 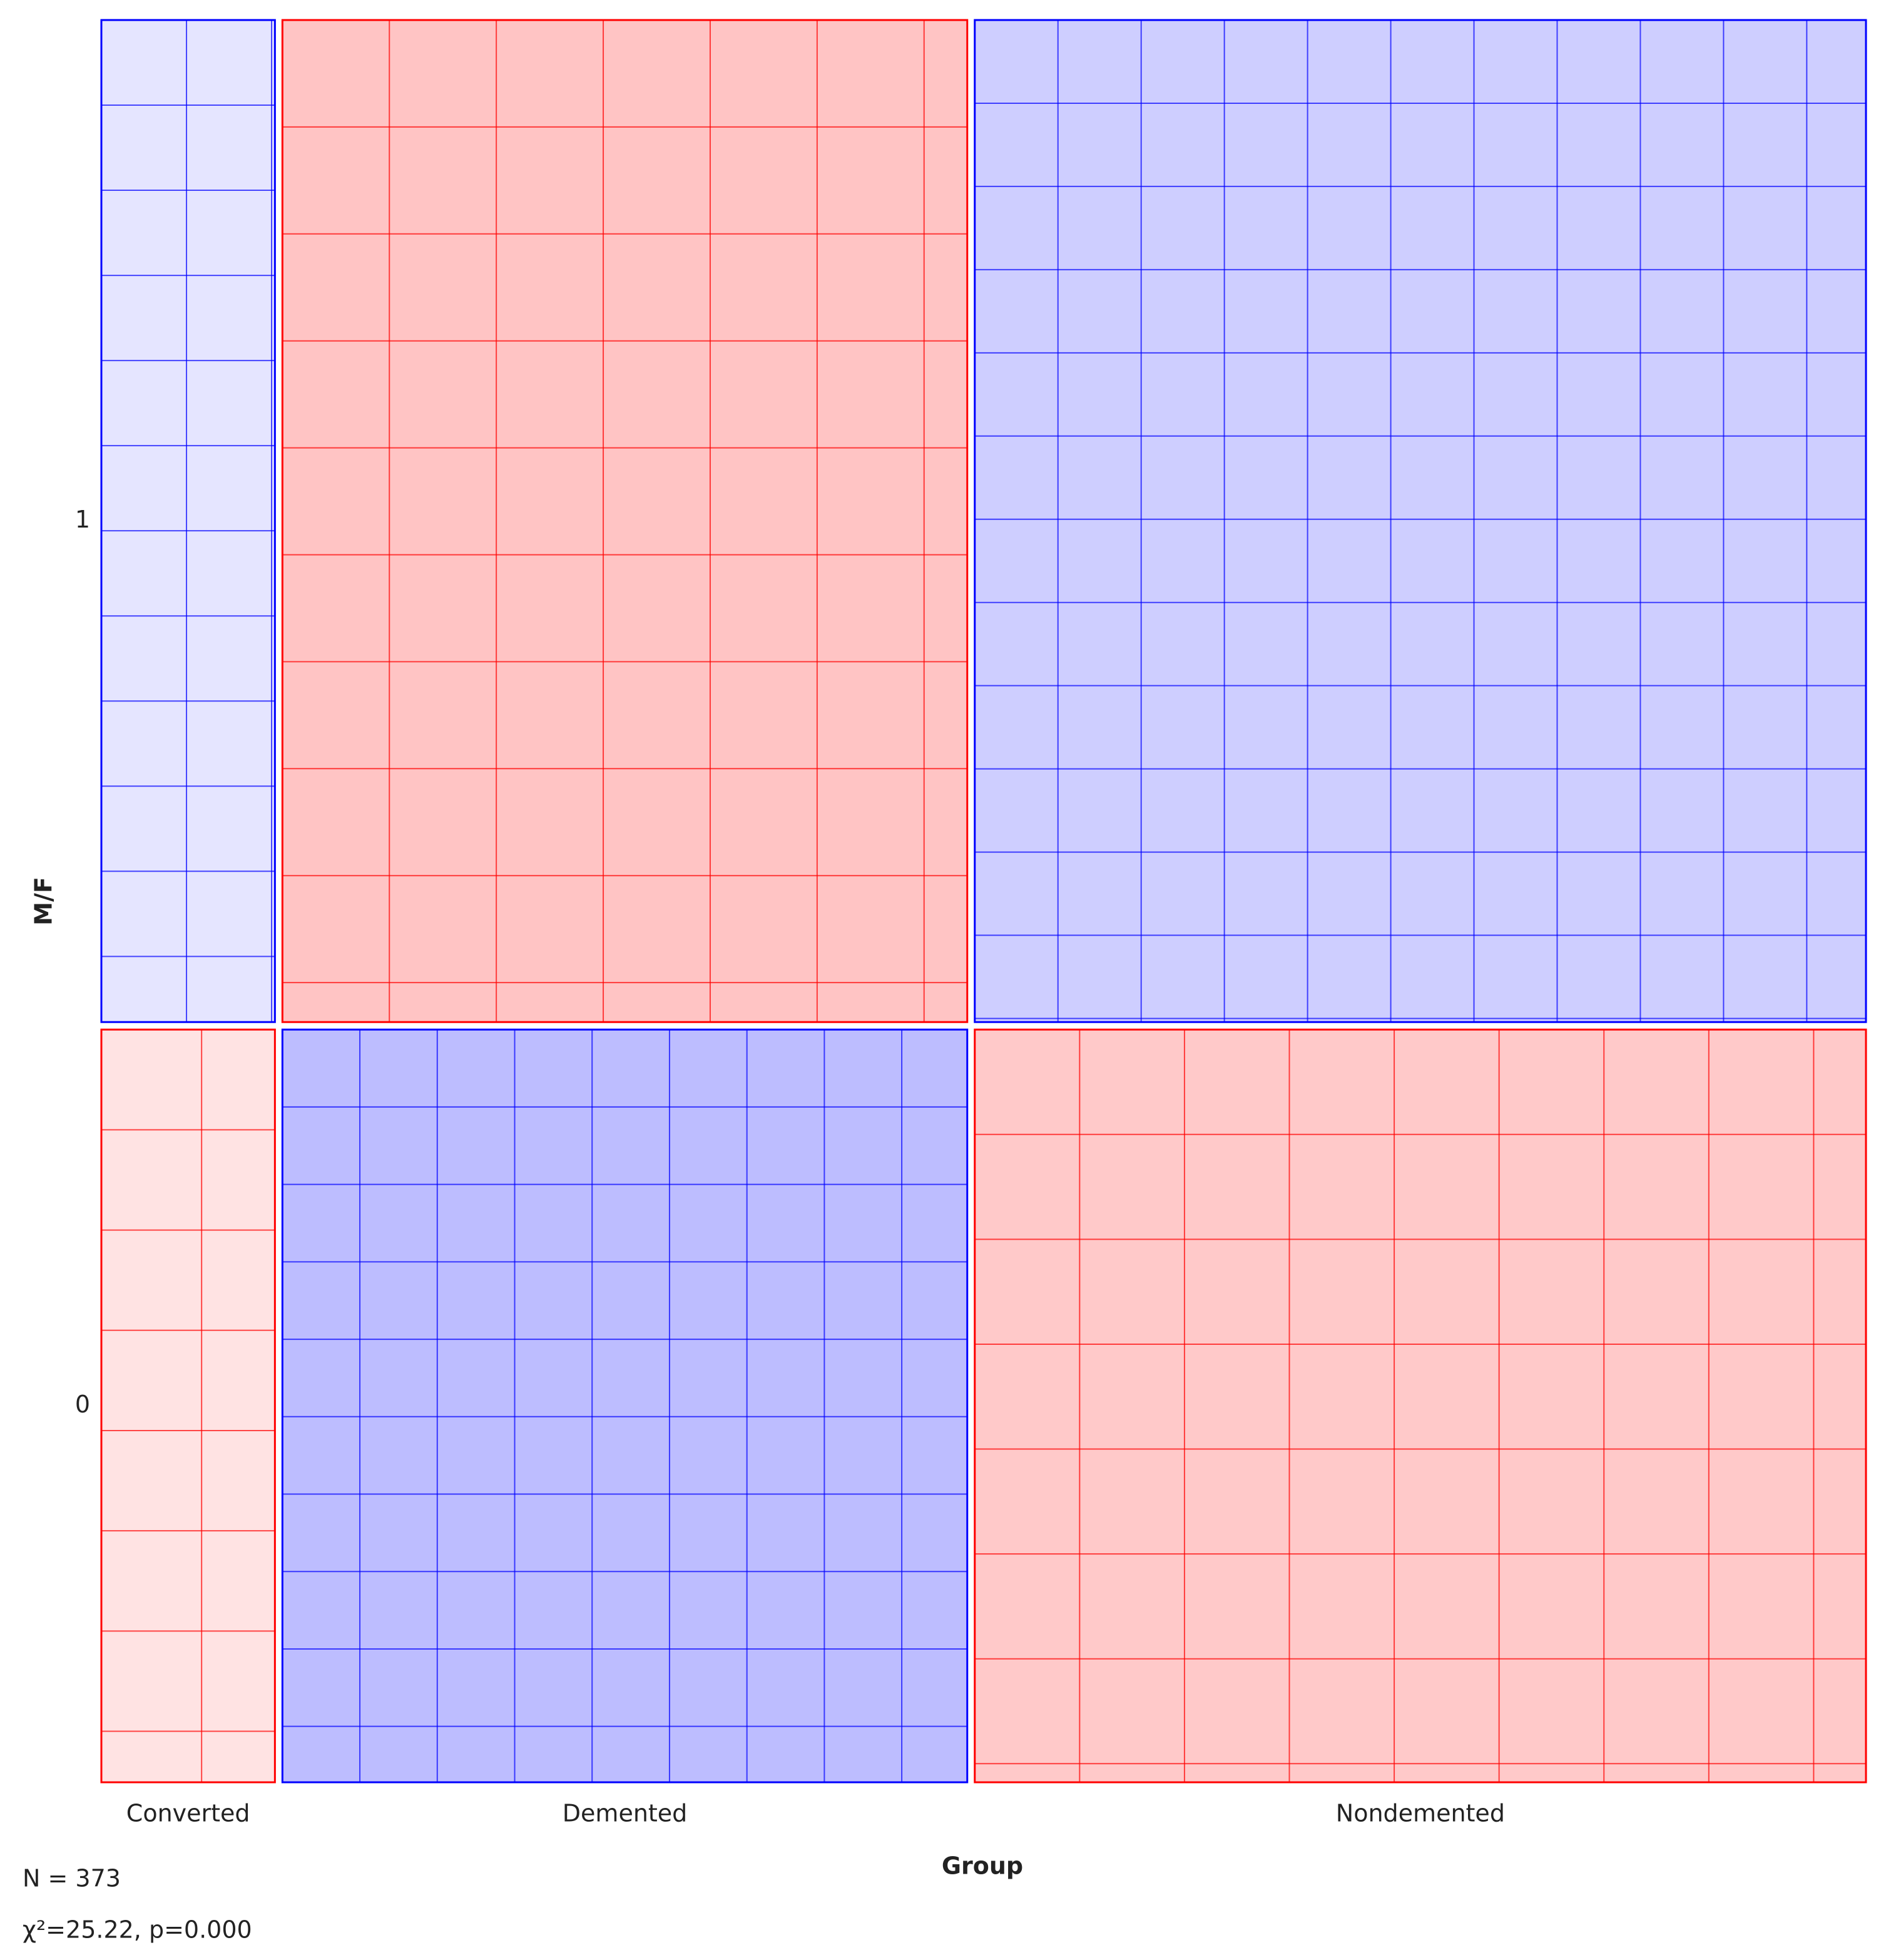 What do you see at coordinates (188, 1813) in the screenshot?
I see `x-tick-label: Converted` at bounding box center [188, 1813].